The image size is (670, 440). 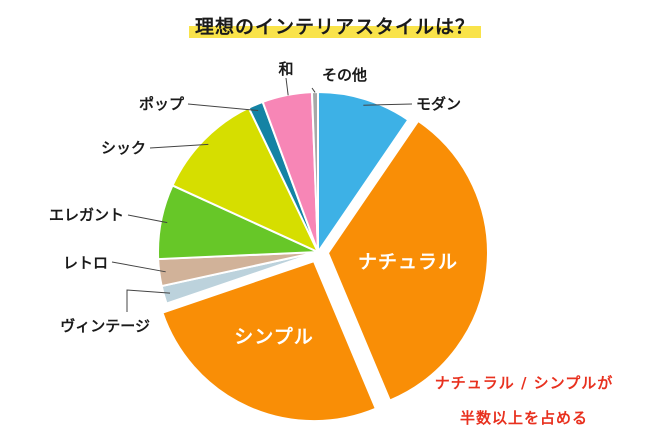 I want to click on slice-label-modern: モダン, so click(x=438, y=104).